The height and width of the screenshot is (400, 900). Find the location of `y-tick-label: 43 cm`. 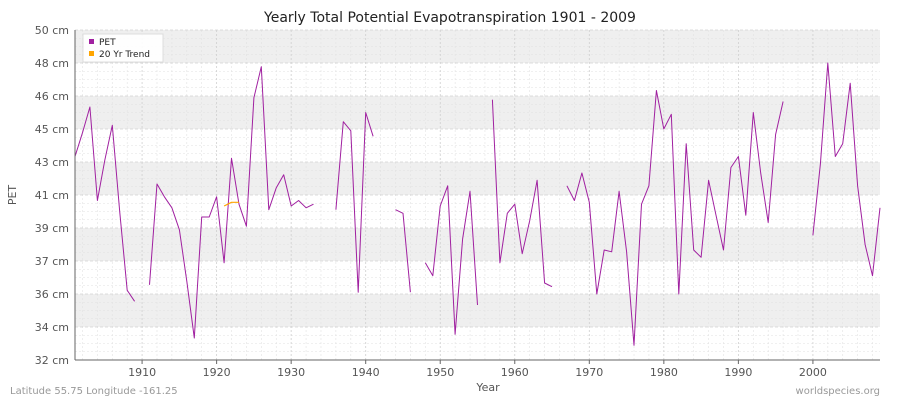

y-tick-label: 43 cm is located at coordinates (52, 162).